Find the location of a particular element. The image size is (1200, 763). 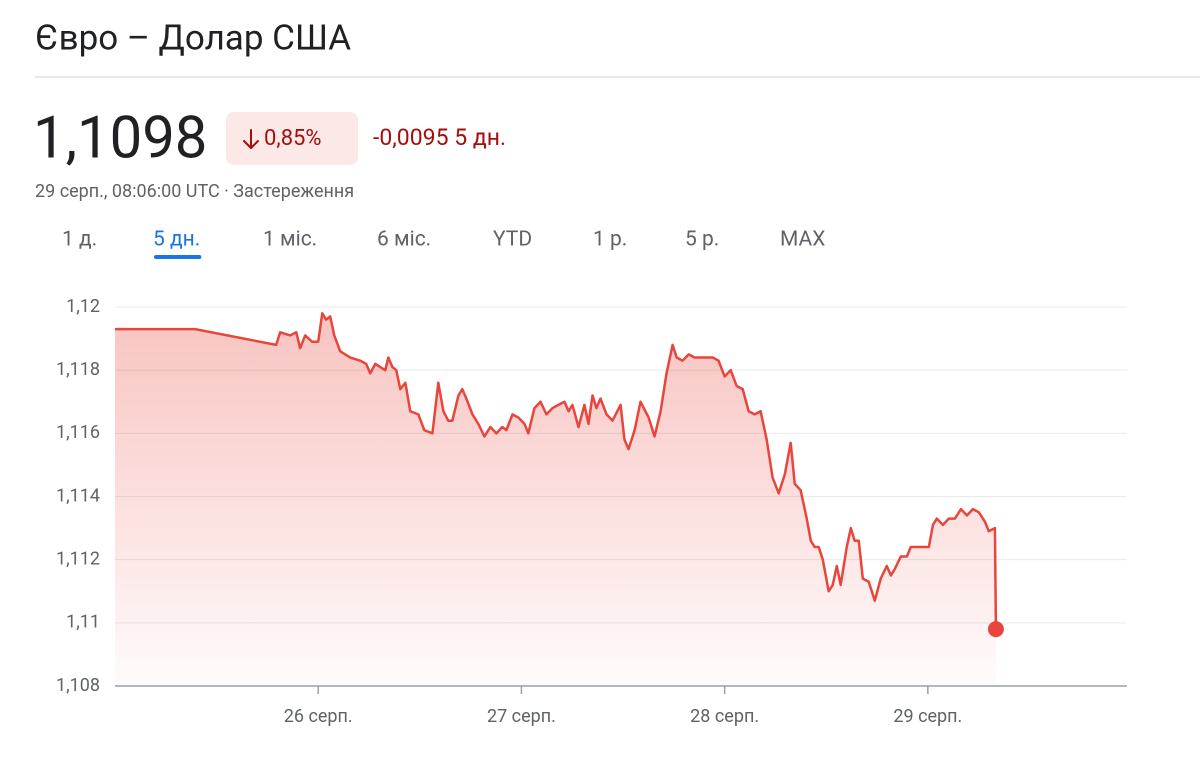

x-tick-label: 29 серп. is located at coordinates (927, 716).